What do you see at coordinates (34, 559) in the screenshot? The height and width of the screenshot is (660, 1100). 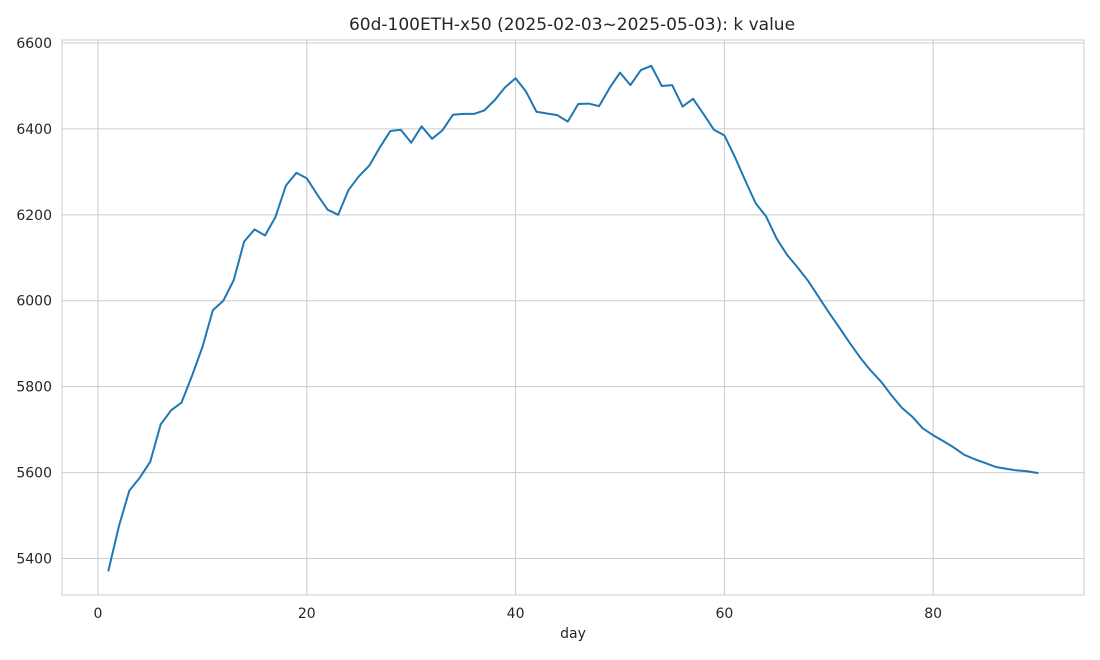 I see `y-tick-label: 5400` at bounding box center [34, 559].